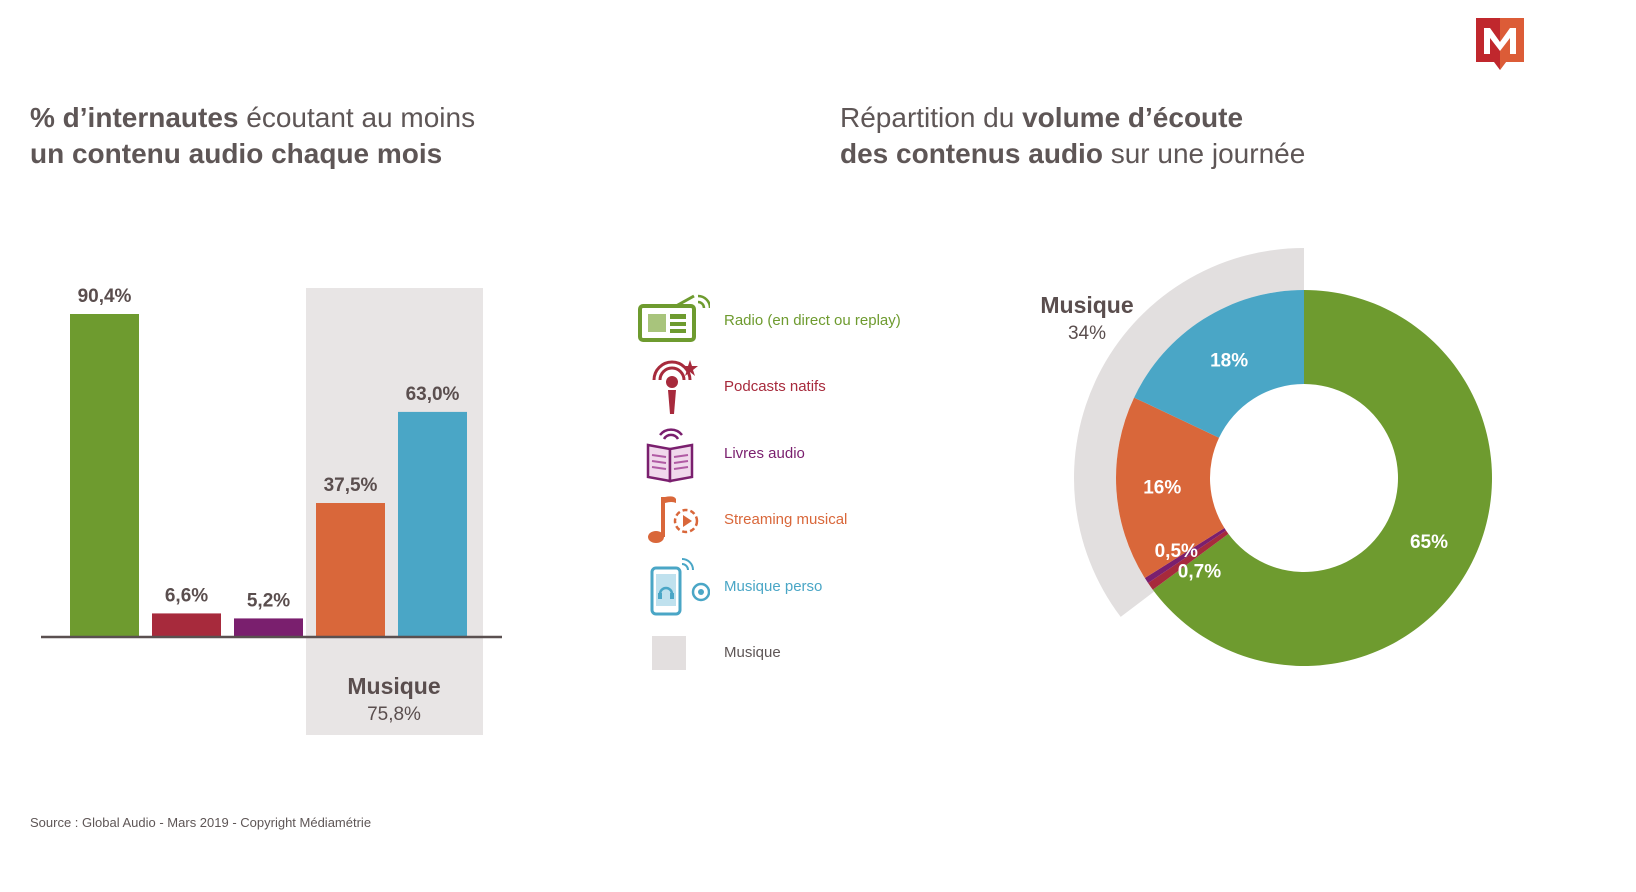 This screenshot has width=1636, height=892. Describe the element at coordinates (812, 320) in the screenshot. I see `legend-label-radio: Radio (en direct ou replay)` at that location.